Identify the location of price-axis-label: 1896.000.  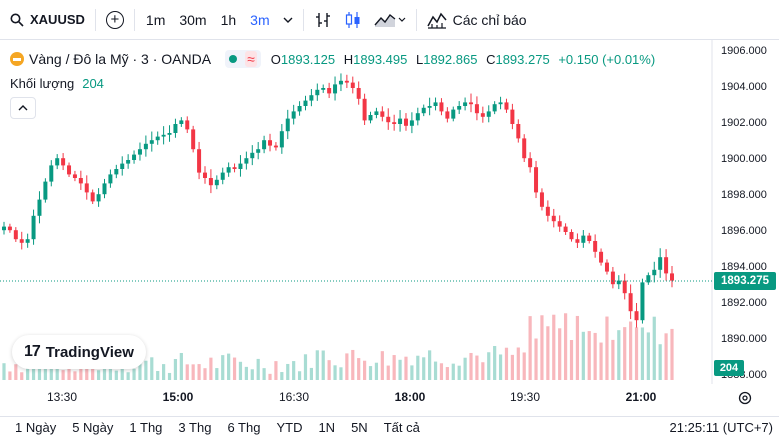
(744, 231).